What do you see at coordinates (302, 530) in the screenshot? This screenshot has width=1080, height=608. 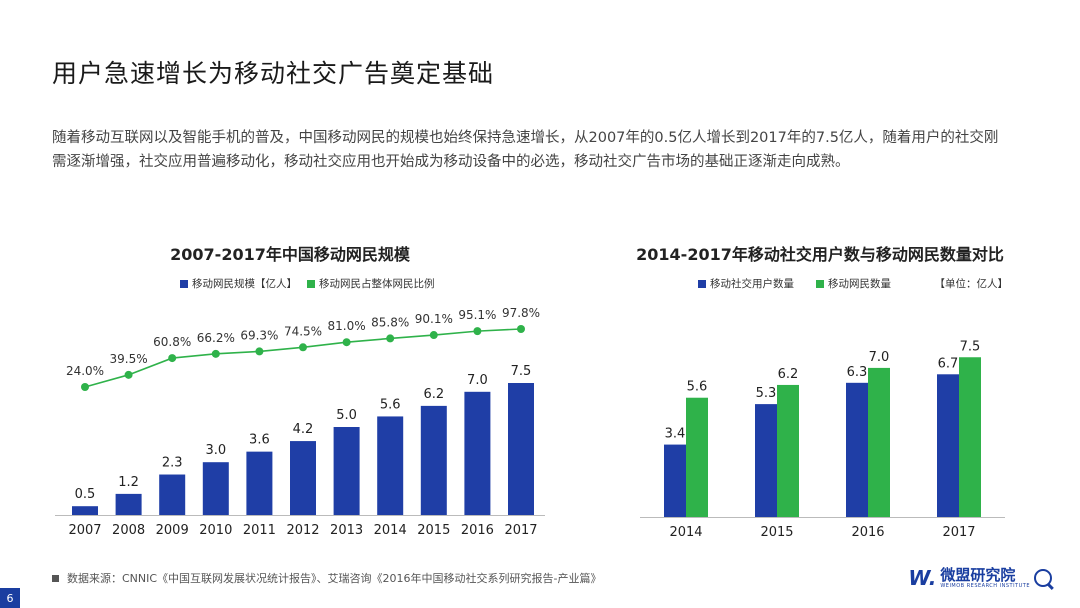 I see `chart1-x-tick-label: 2012` at bounding box center [302, 530].